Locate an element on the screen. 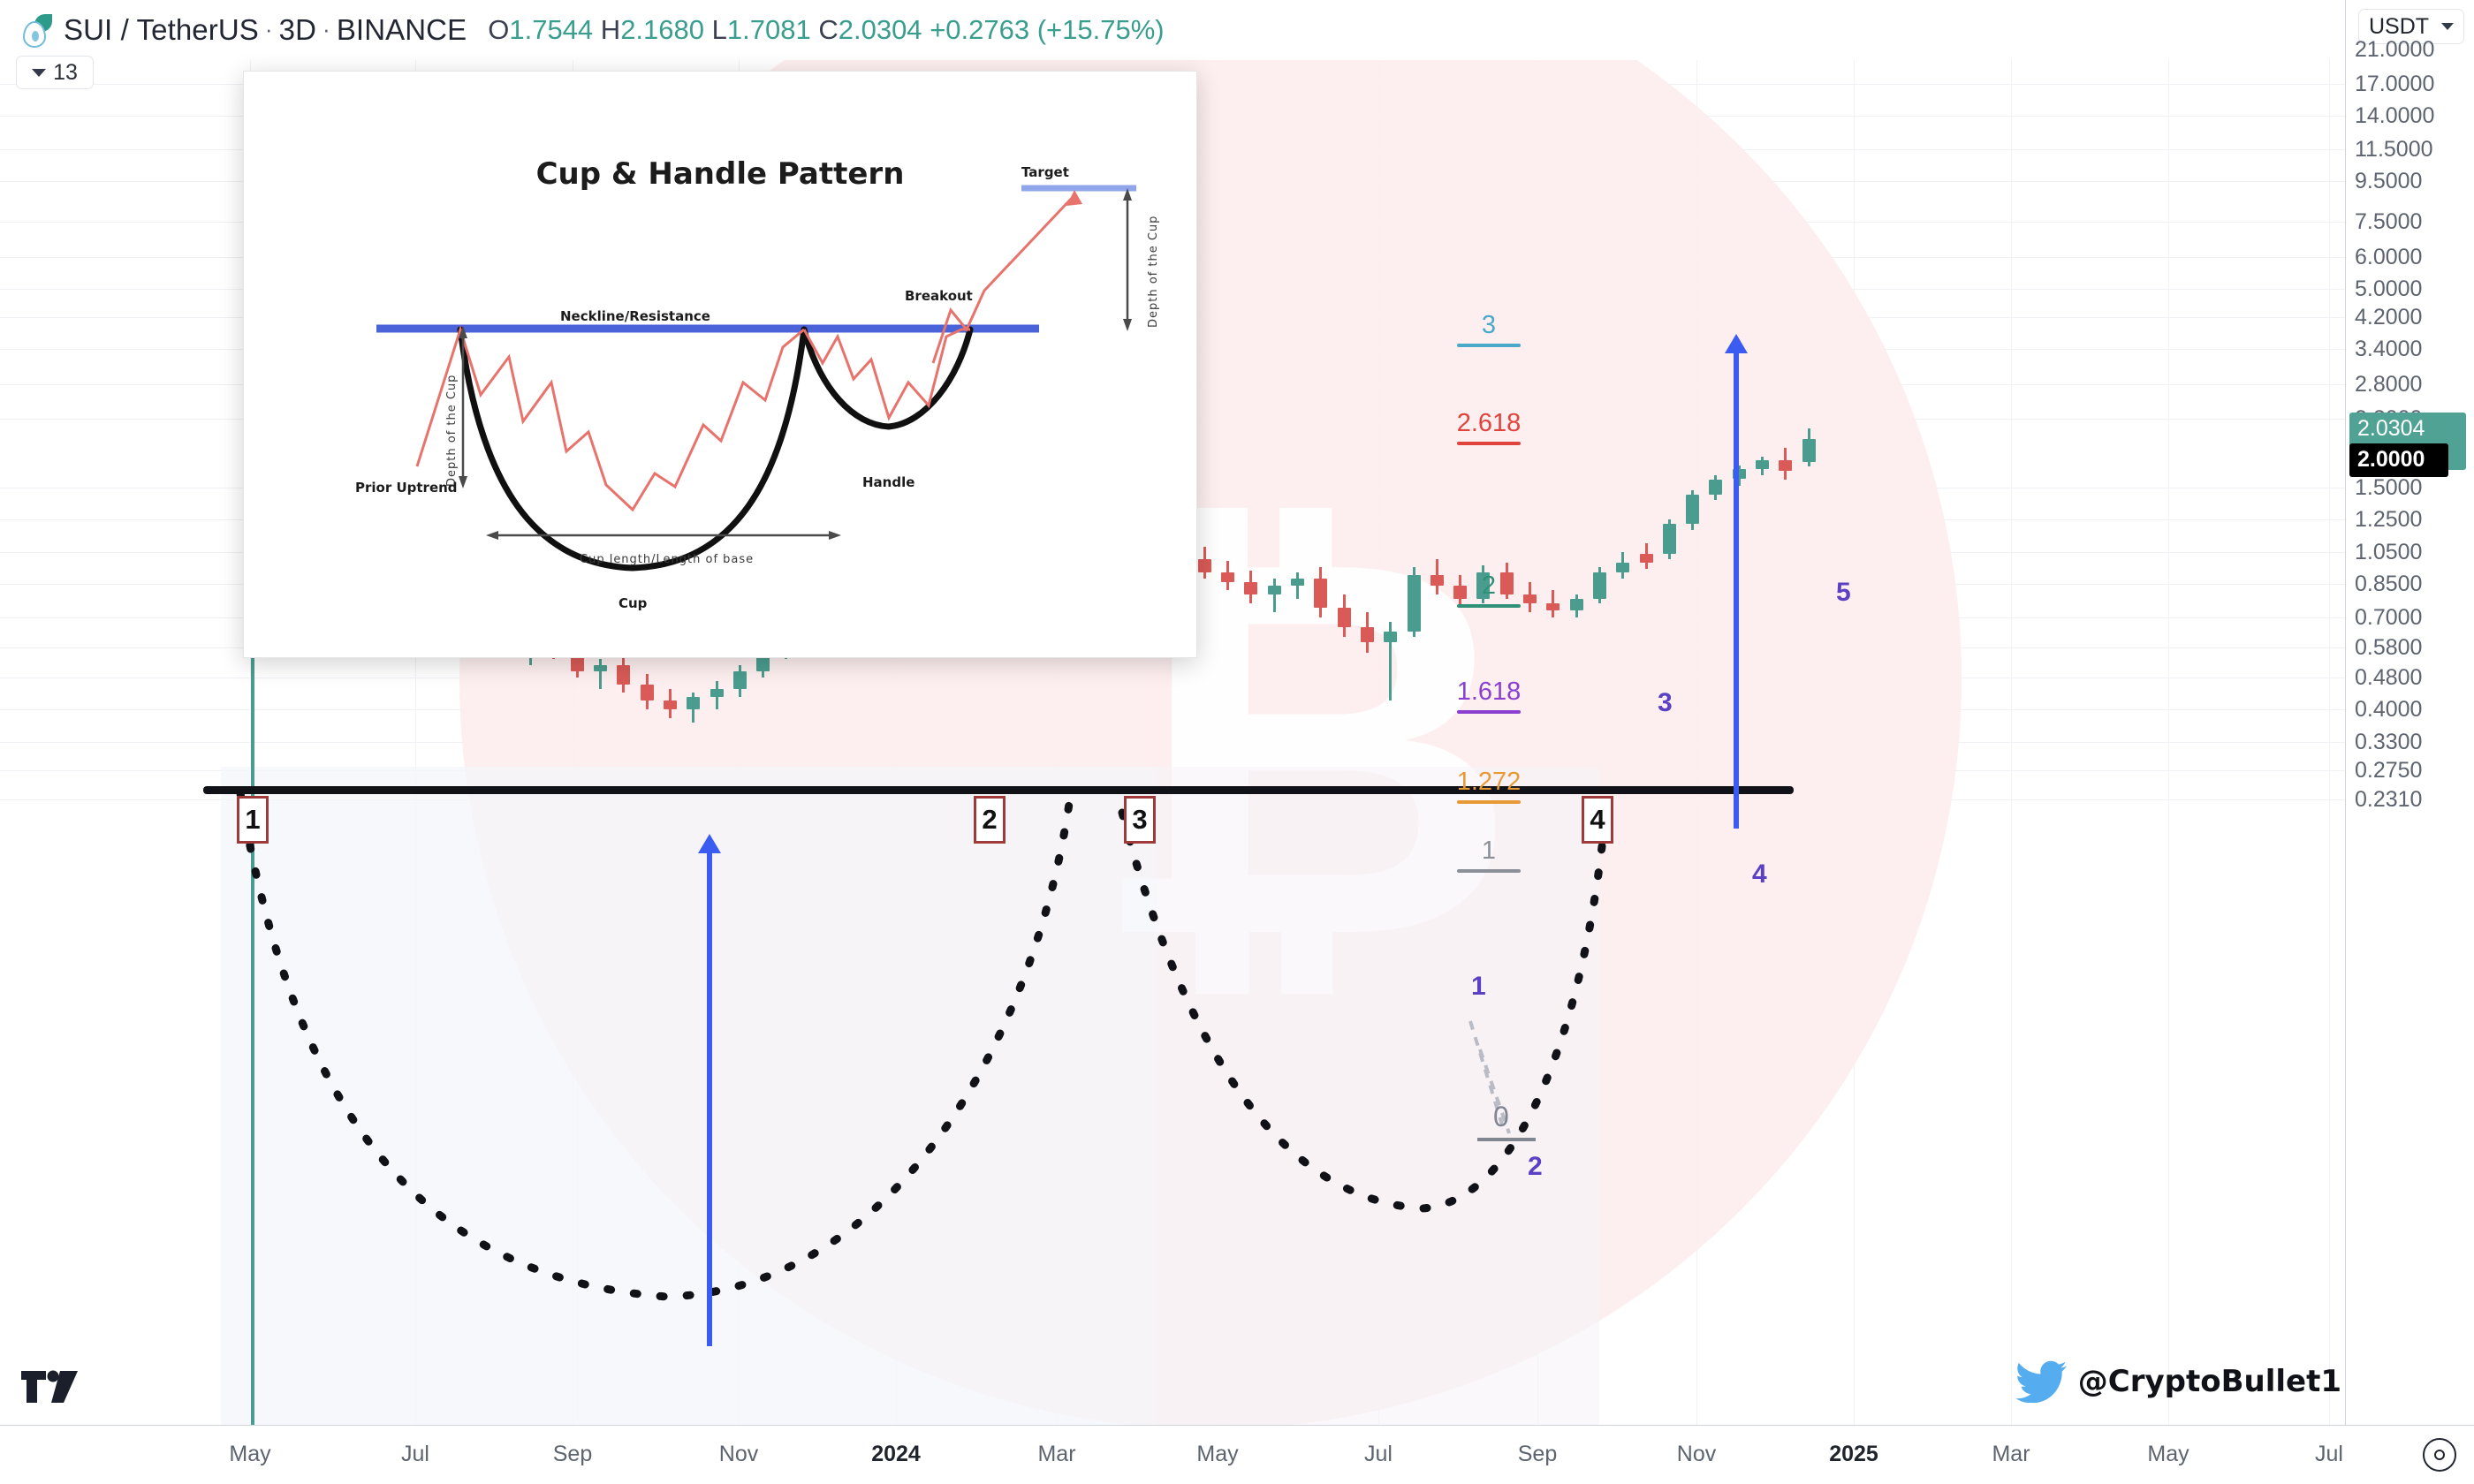 The image size is (2474, 1484). fib-level-3-bar is located at coordinates (1489, 345).